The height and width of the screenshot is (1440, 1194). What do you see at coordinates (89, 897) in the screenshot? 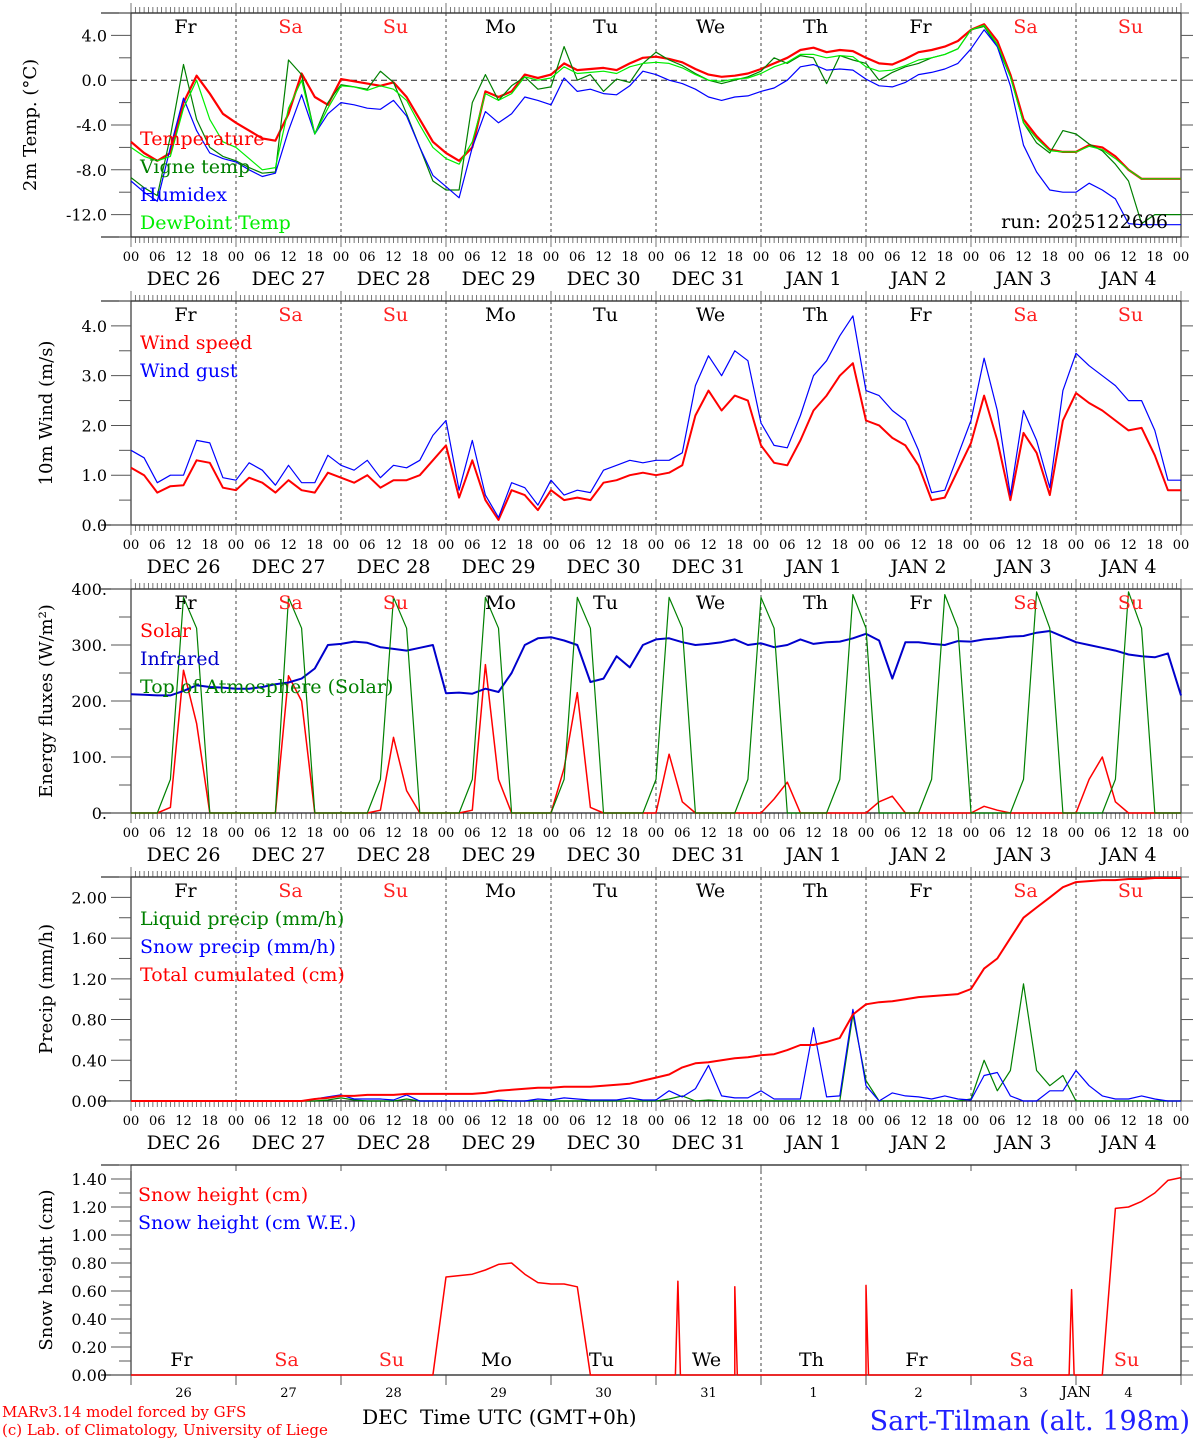
I see `y-tick-label: 2.00` at bounding box center [89, 897].